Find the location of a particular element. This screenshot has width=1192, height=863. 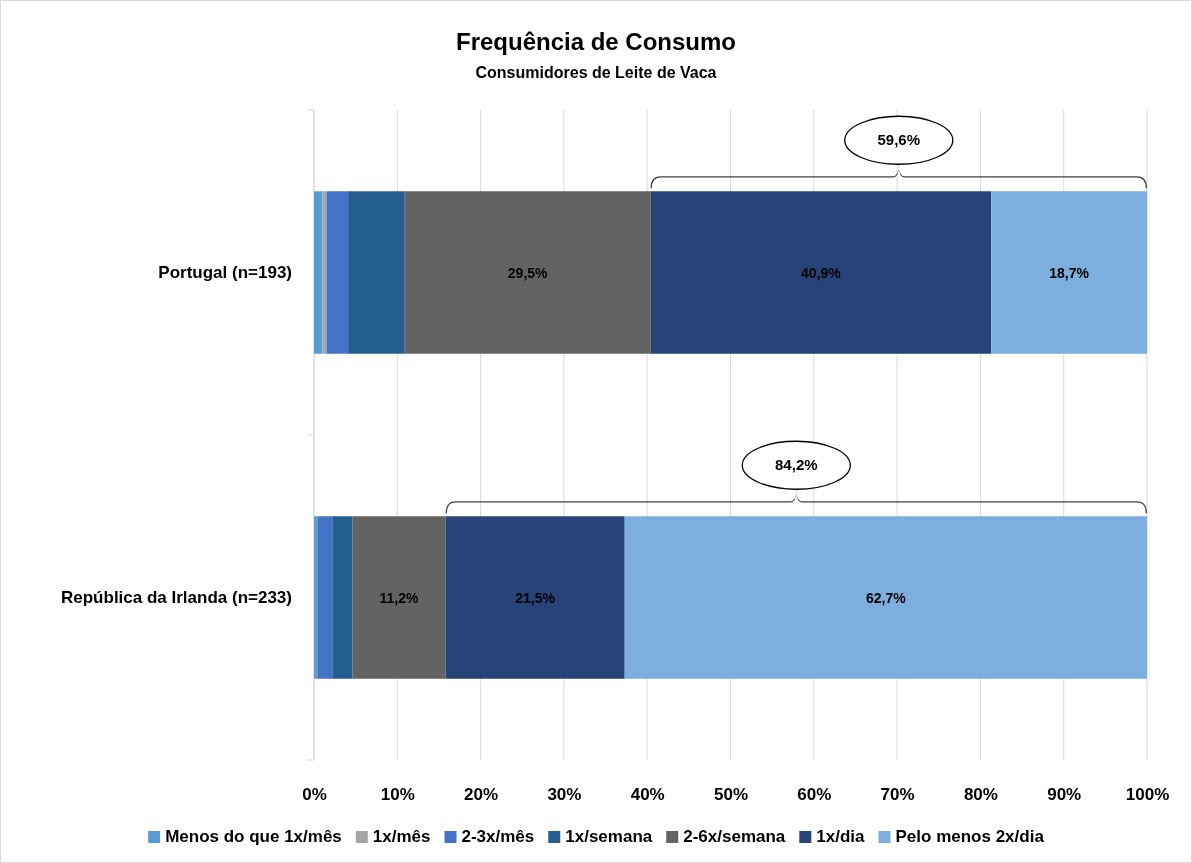

x-tick-label: 90% is located at coordinates (1064, 795).